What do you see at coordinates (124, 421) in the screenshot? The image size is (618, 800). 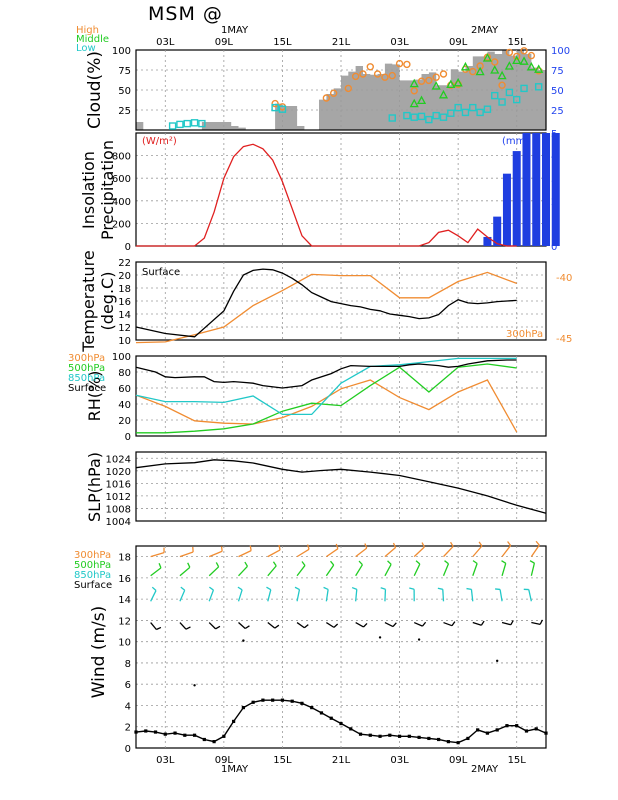 I see `rh-ytick: 20` at bounding box center [124, 421].